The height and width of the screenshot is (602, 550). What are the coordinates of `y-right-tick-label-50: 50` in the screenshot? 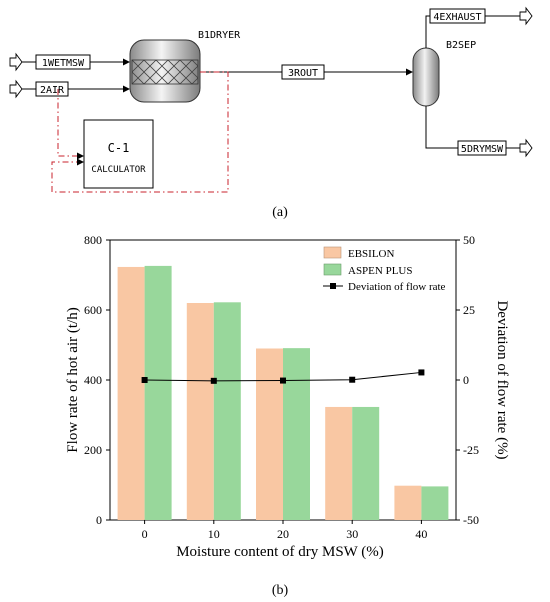 It's located at (469, 240).